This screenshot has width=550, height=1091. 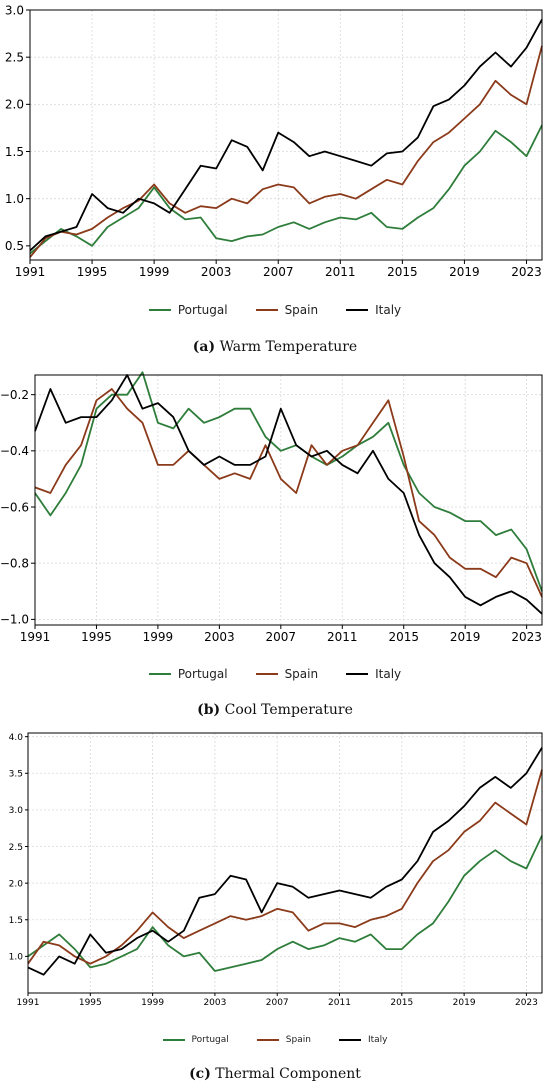 What do you see at coordinates (14, 620) in the screenshot?
I see `y-tick-label: −1.0` at bounding box center [14, 620].